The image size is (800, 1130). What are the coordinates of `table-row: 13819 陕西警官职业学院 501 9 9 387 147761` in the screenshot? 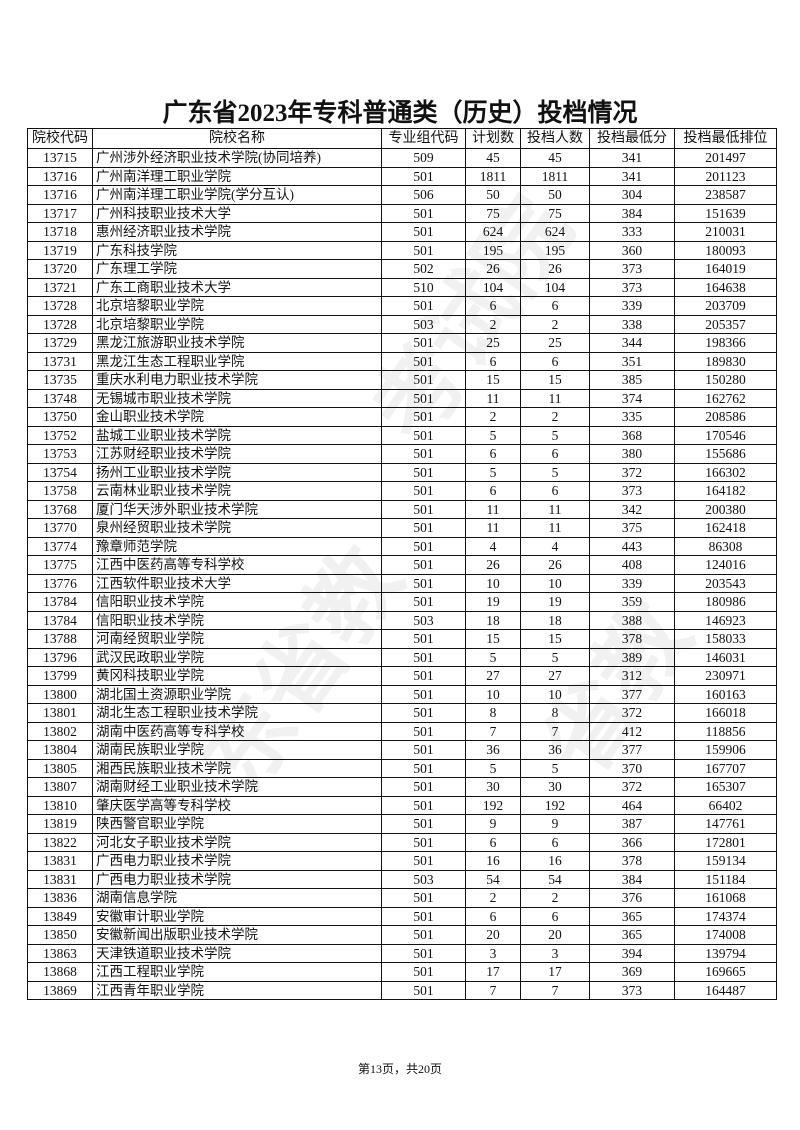 It's located at (402, 824).